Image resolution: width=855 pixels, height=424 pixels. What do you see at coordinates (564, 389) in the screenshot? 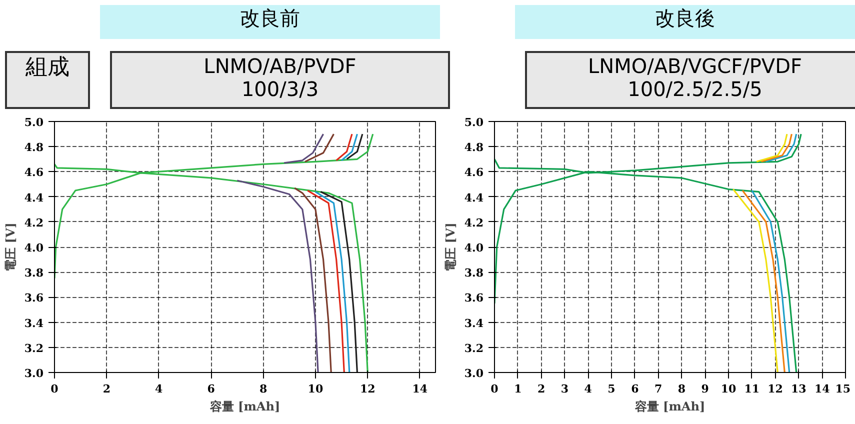
I see `x-tick-label: 3` at bounding box center [564, 389].